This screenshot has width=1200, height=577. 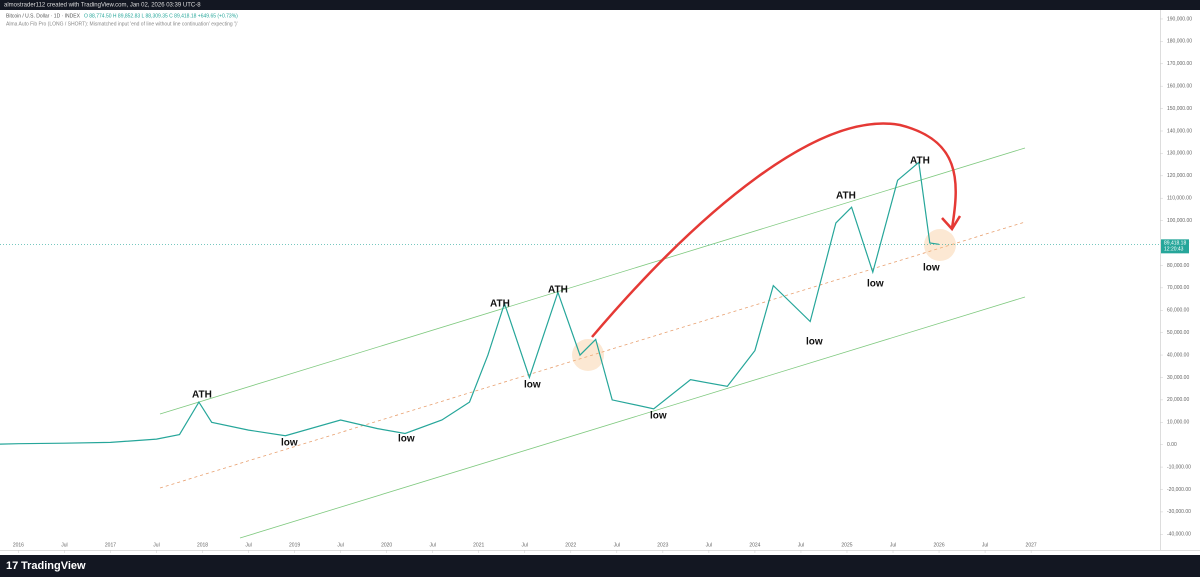 What do you see at coordinates (1178, 400) in the screenshot?
I see `y-tick-label: 20,000.00` at bounding box center [1178, 400].